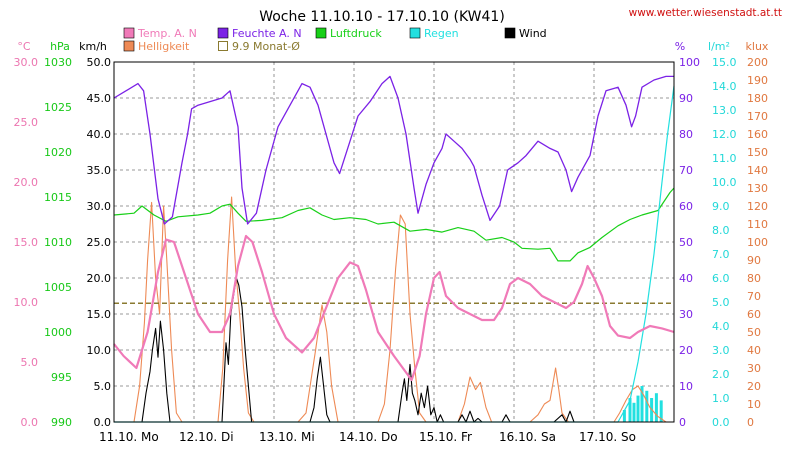  What do you see at coordinates (445, 437) in the screenshot?
I see `x-tick-label: 15.10. Fr` at bounding box center [445, 437].